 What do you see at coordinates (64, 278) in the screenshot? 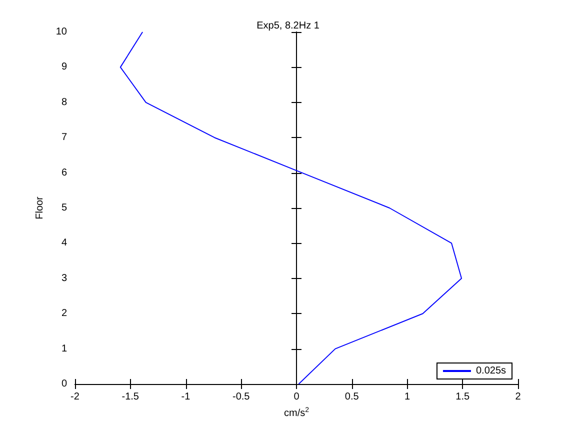
I see `y-tick-label: 3` at bounding box center [64, 278].